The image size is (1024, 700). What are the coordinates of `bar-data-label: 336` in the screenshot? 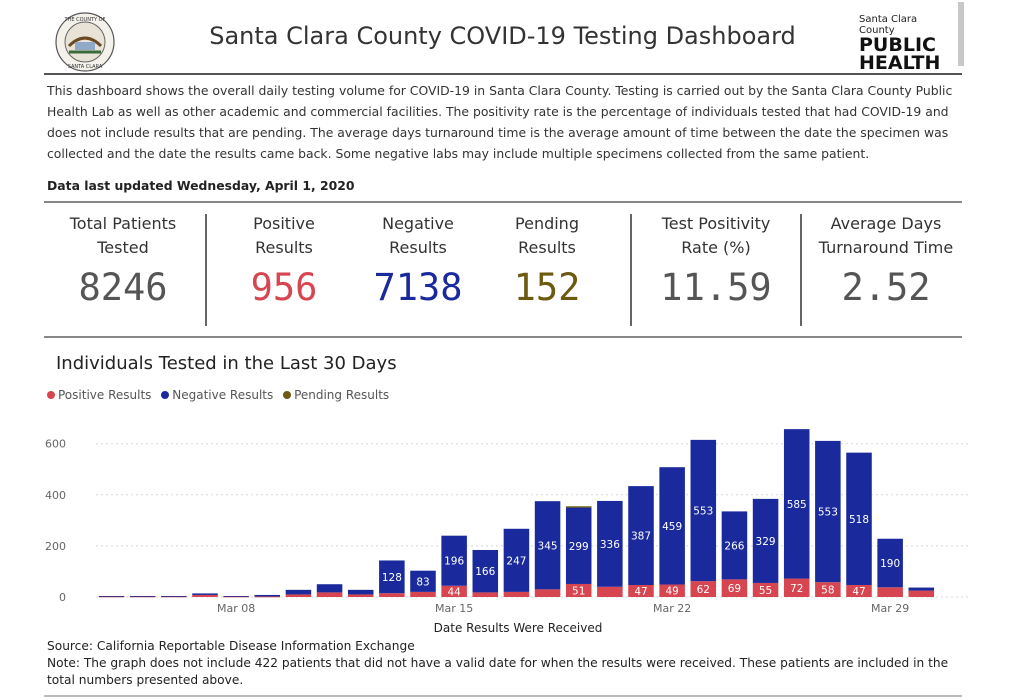 It's located at (610, 545).